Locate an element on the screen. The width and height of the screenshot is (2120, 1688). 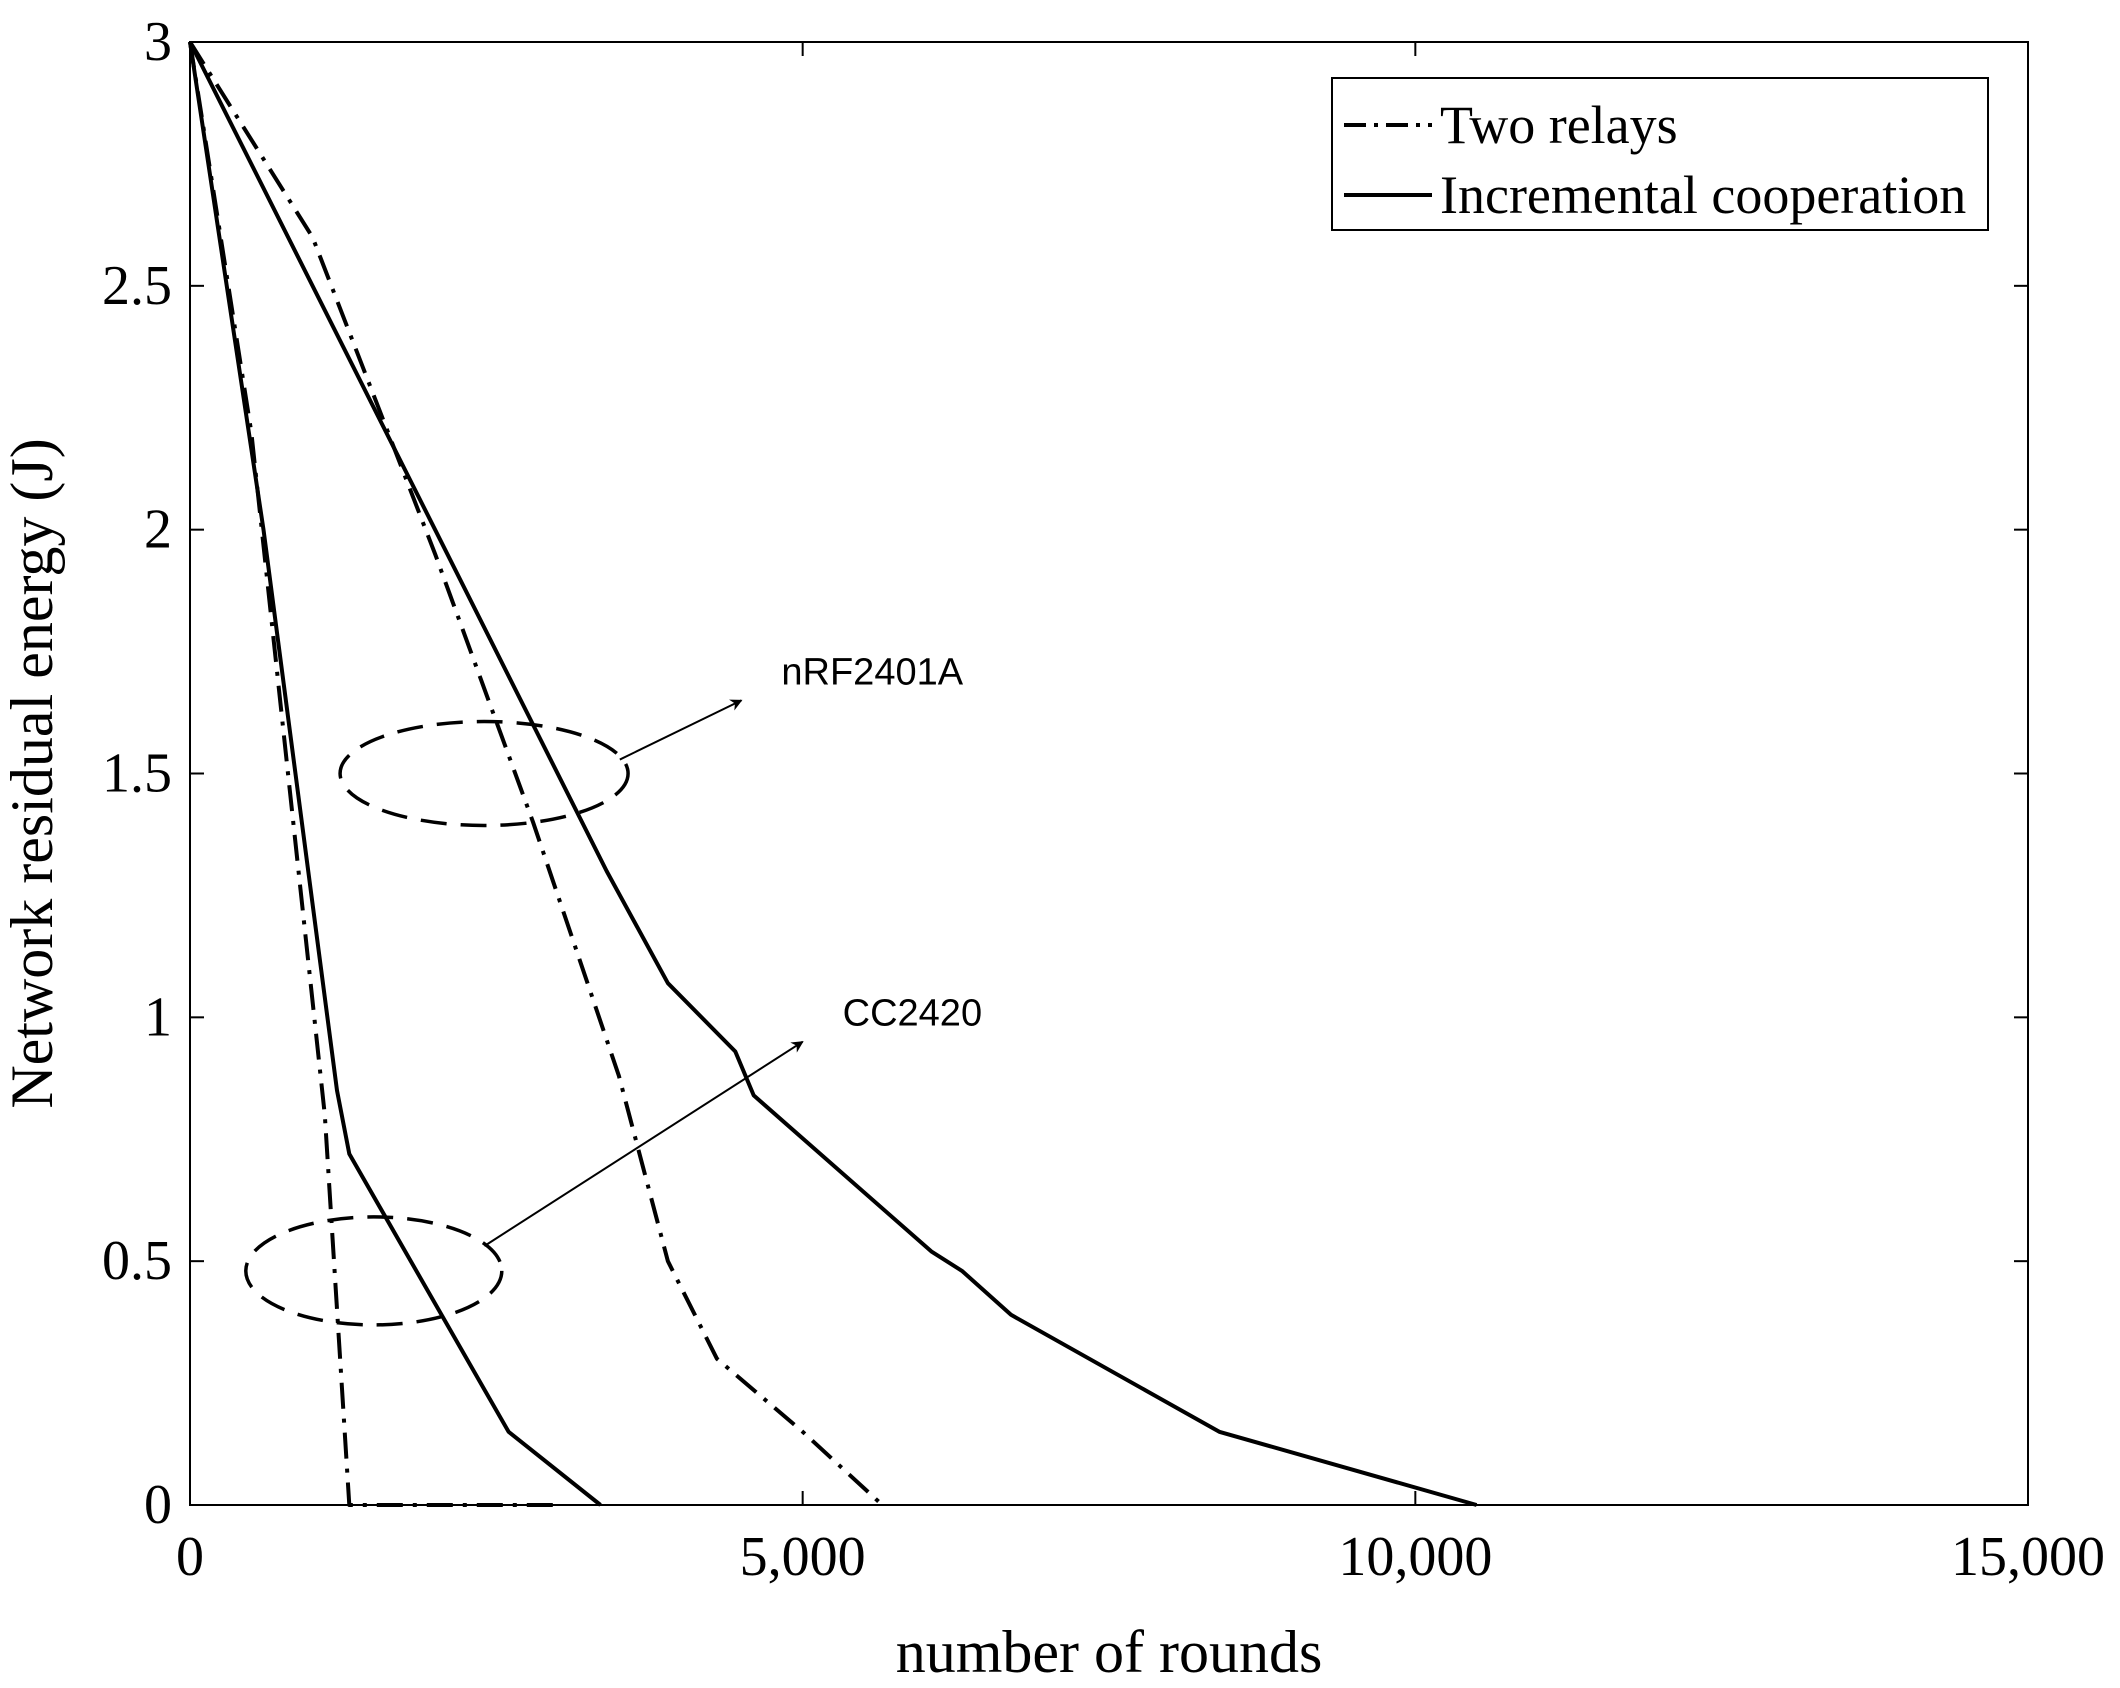
y-axis-label: Network residual energy (J) is located at coordinates (32, 773).